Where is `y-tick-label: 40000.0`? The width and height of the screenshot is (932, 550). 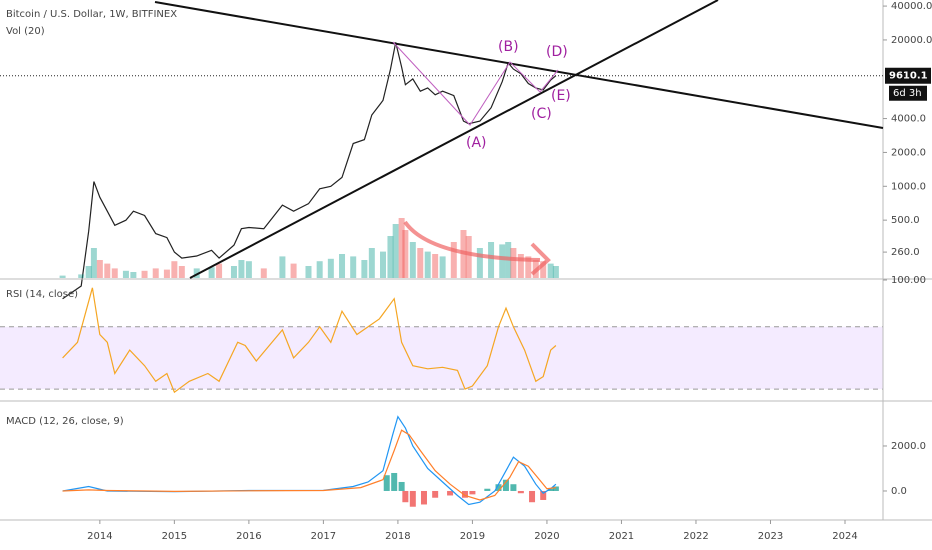
y-tick-label: 40000.0 is located at coordinates (911, 6).